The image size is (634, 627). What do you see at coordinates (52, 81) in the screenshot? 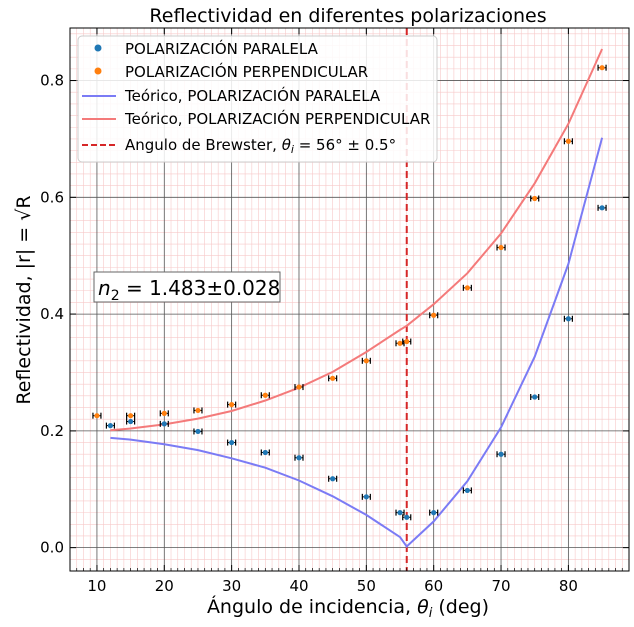
I see `y-tick-label: 0.8` at bounding box center [52, 81].